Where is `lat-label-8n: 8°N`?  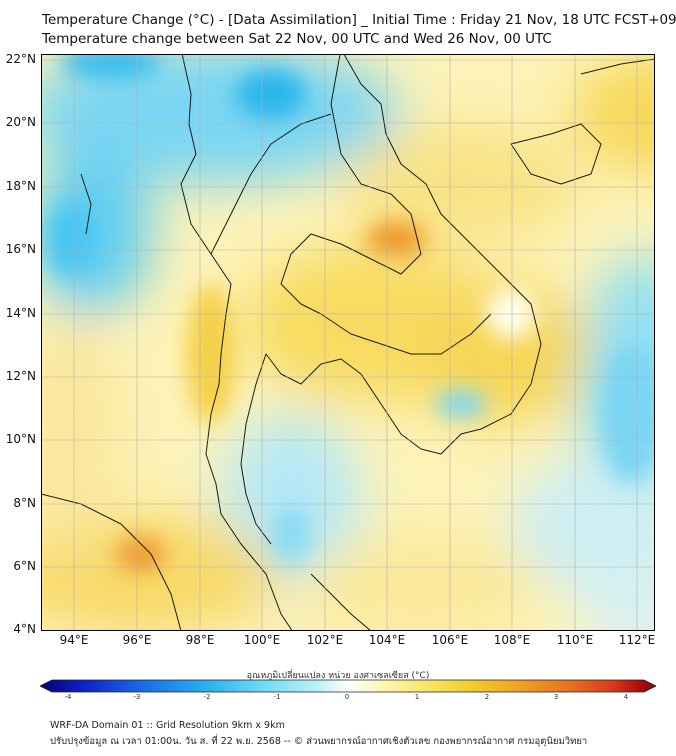 lat-label-8n: 8°N is located at coordinates (24, 503).